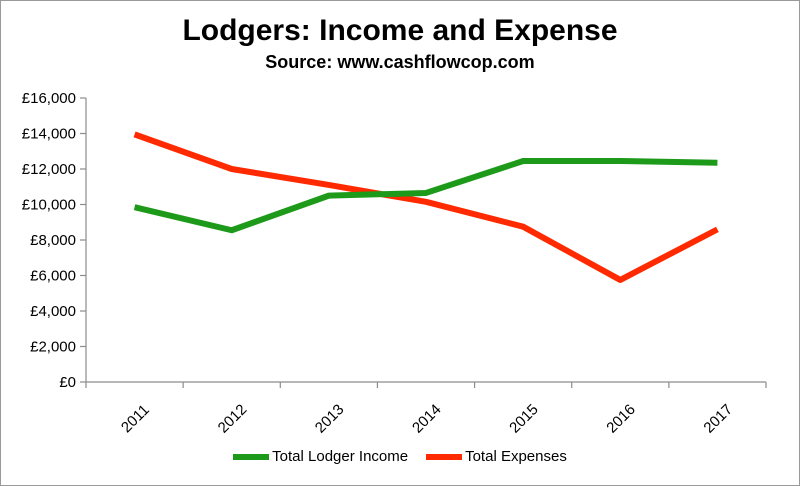 This screenshot has width=800, height=486. Describe the element at coordinates (330, 419) in the screenshot. I see `x-tick-label: 2013` at that location.